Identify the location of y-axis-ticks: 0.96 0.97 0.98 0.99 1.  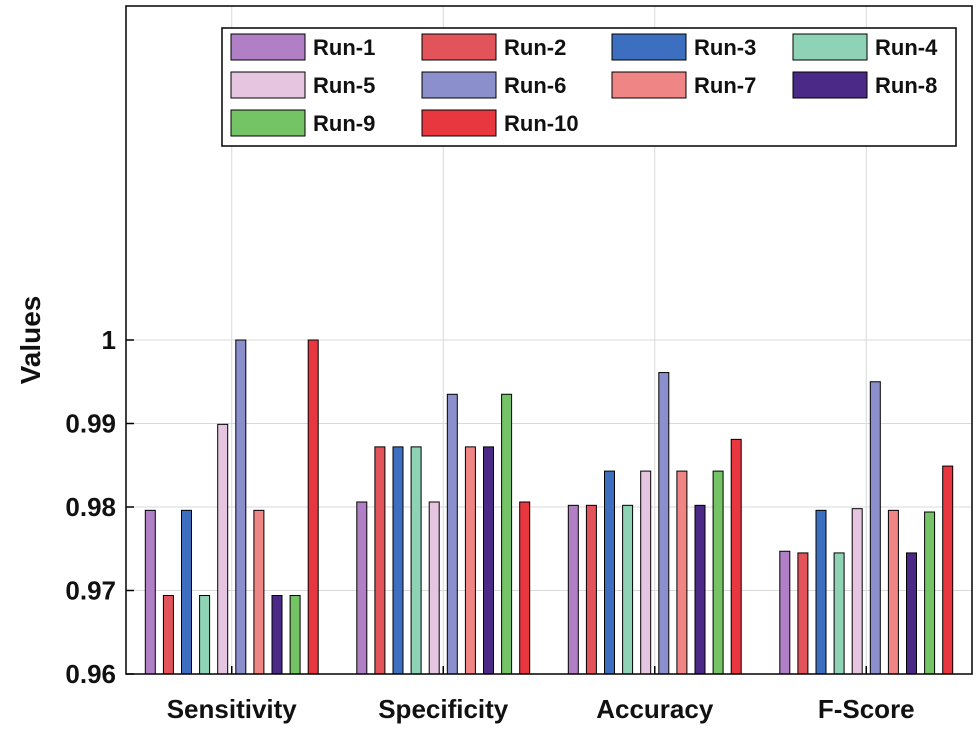
(99, 507).